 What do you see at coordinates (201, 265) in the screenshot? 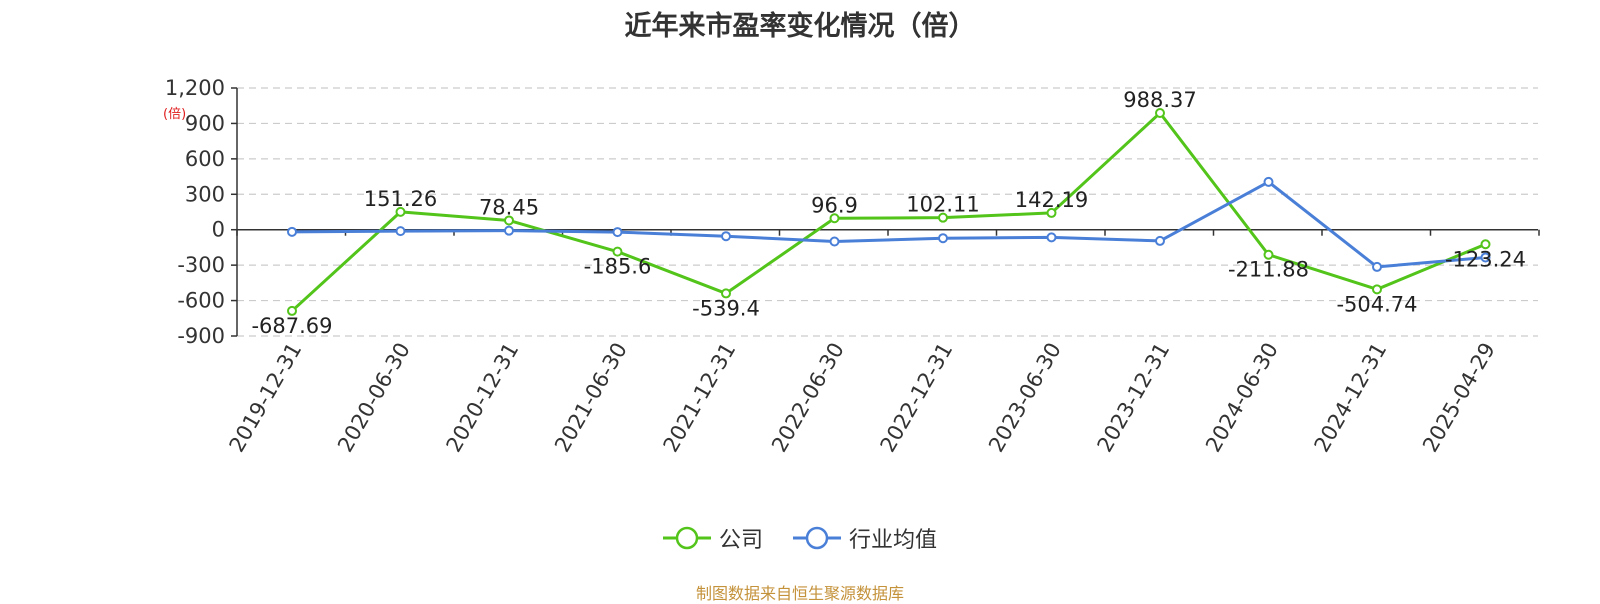
I see `y-tick-label: -300` at bounding box center [201, 265].